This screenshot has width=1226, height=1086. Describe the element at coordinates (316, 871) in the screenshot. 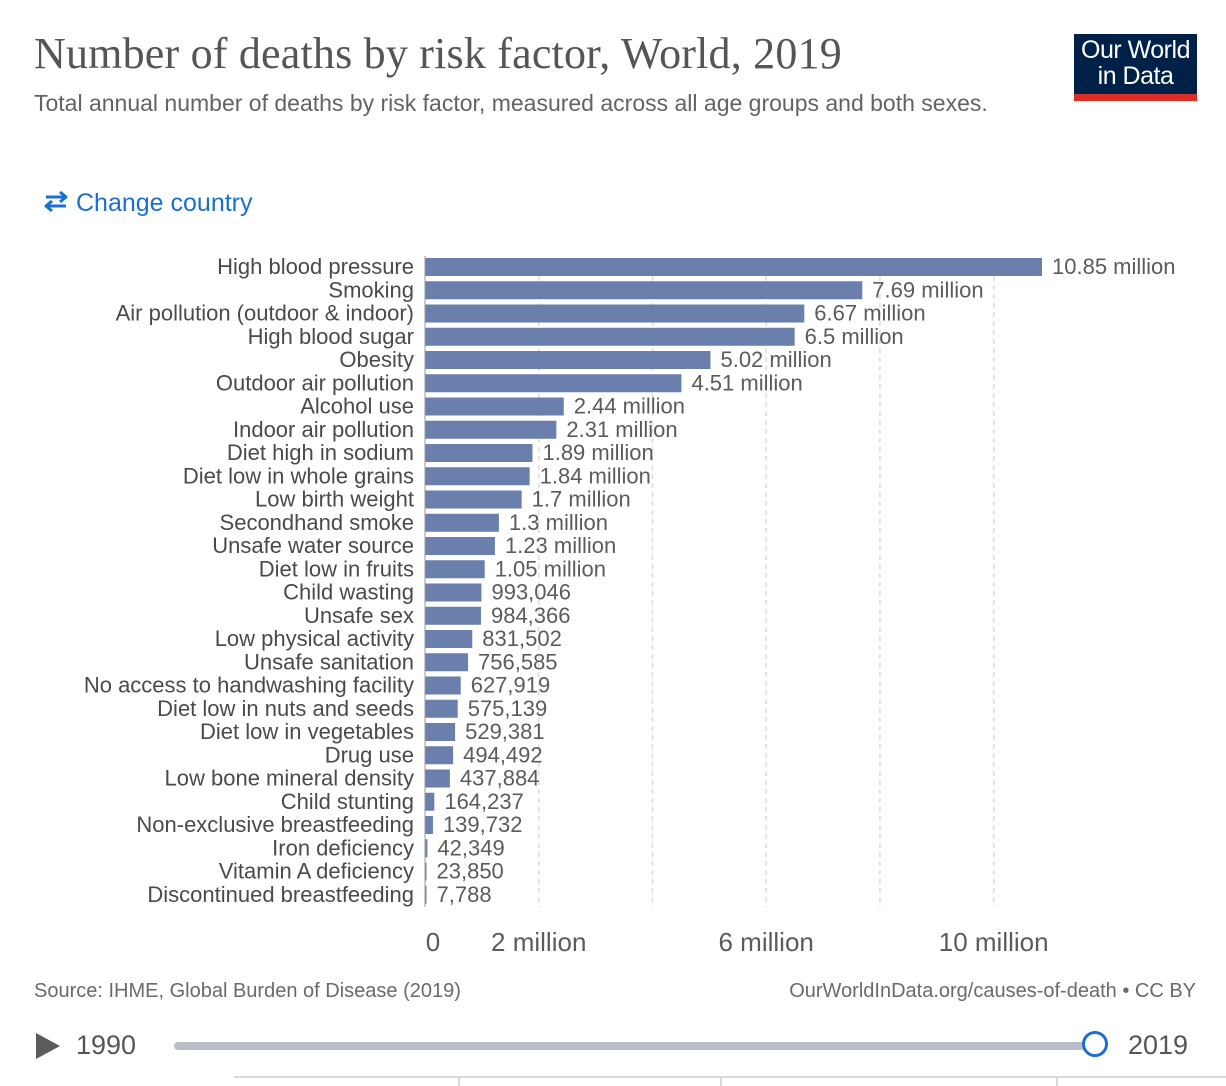

I see `category-label: Vitamin A deficiency` at that location.